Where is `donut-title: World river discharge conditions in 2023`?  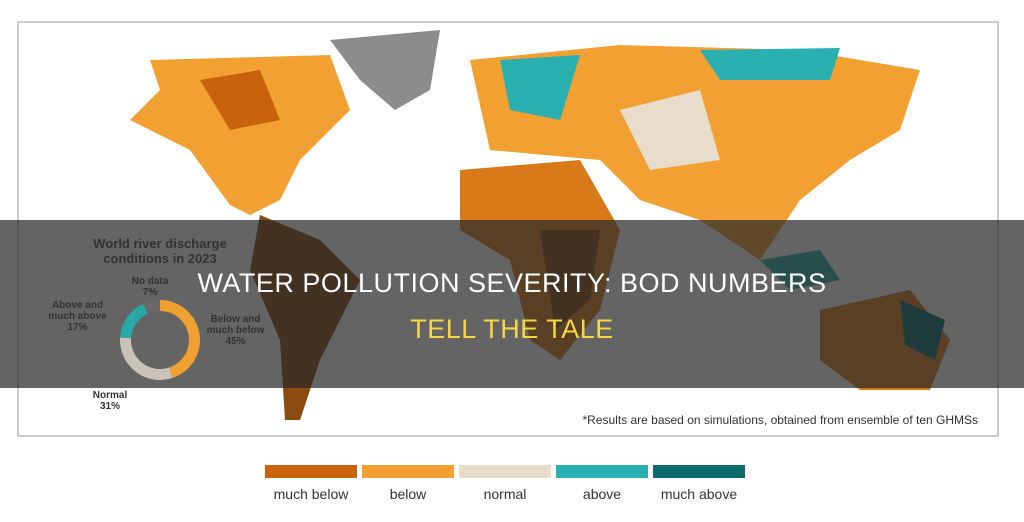
donut-title: World river discharge conditions in 2023 is located at coordinates (160, 251).